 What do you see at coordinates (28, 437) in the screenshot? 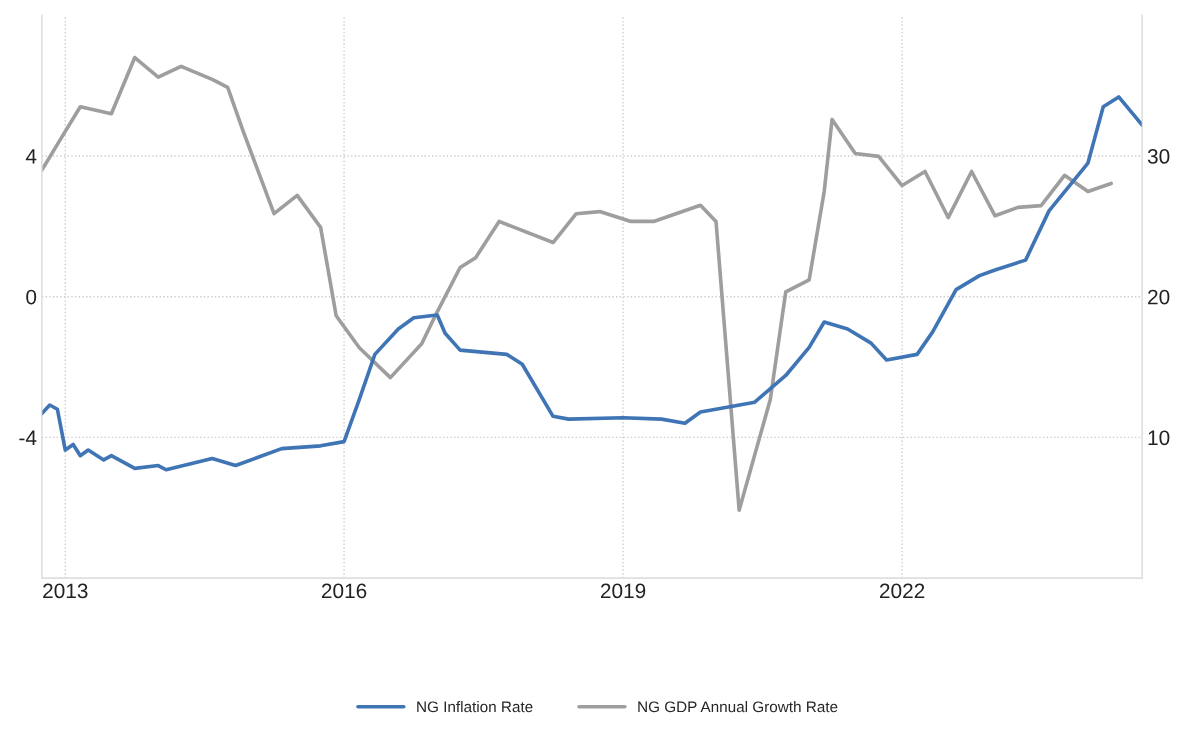
I see `y-tick-label: -4` at bounding box center [28, 437].